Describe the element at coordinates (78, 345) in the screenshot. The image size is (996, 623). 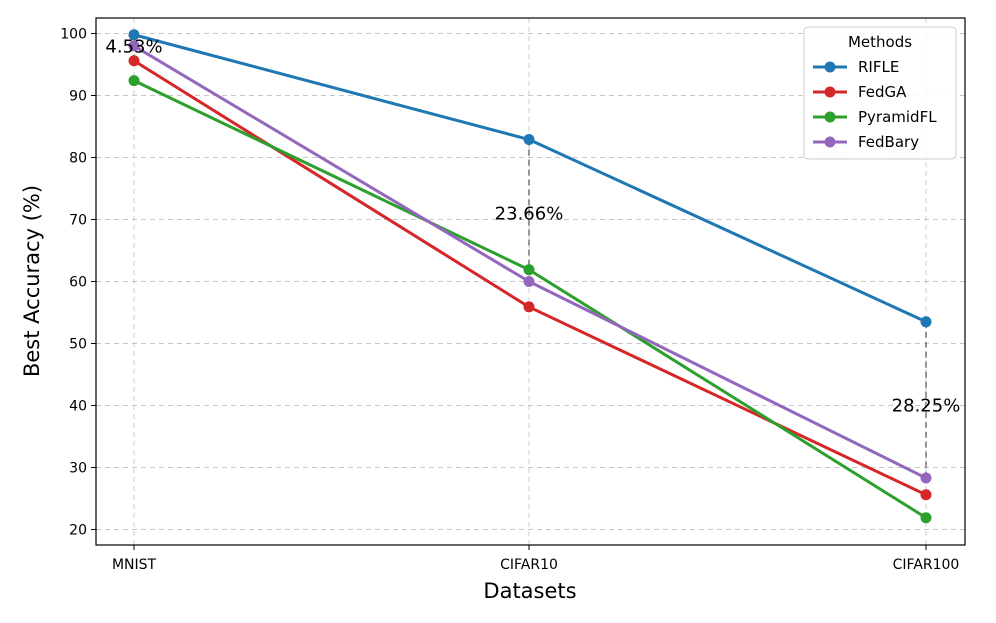
I see `y-tick-label: 50` at that location.